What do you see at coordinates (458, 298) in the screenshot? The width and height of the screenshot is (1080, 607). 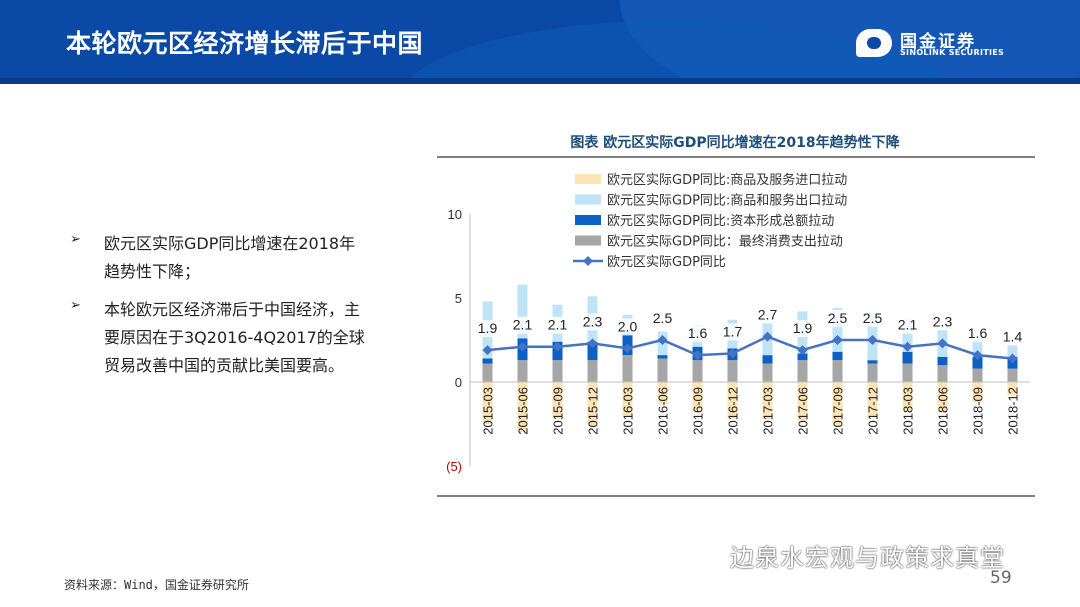 I see `y-tick-label: 5` at bounding box center [458, 298].